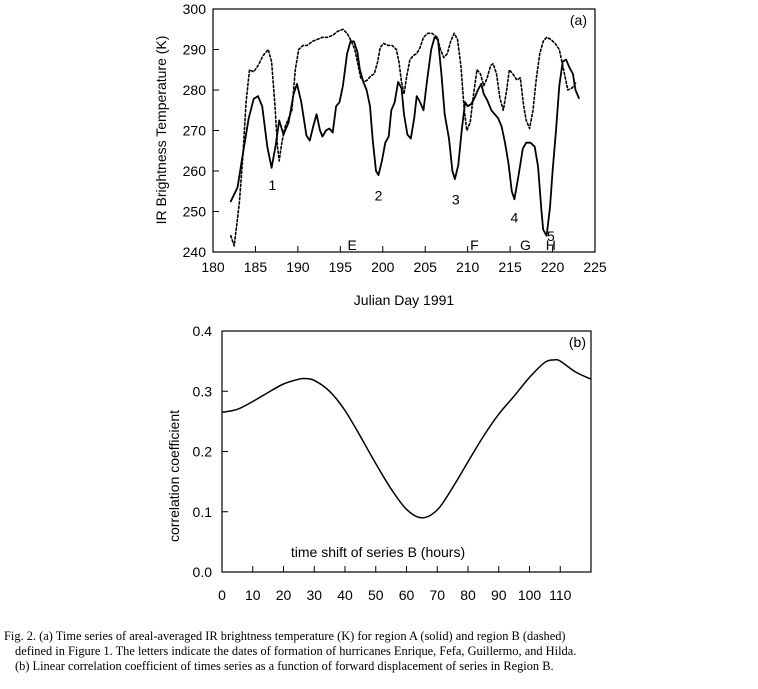 The width and height of the screenshot is (758, 689). Describe the element at coordinates (273, 185) in the screenshot. I see `event-marker-1: 1` at that location.